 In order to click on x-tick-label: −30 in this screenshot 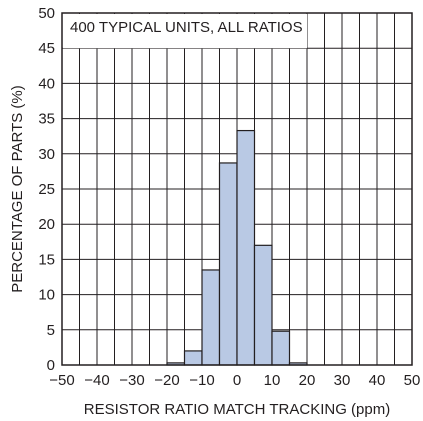, I will do `click(131, 380)`.